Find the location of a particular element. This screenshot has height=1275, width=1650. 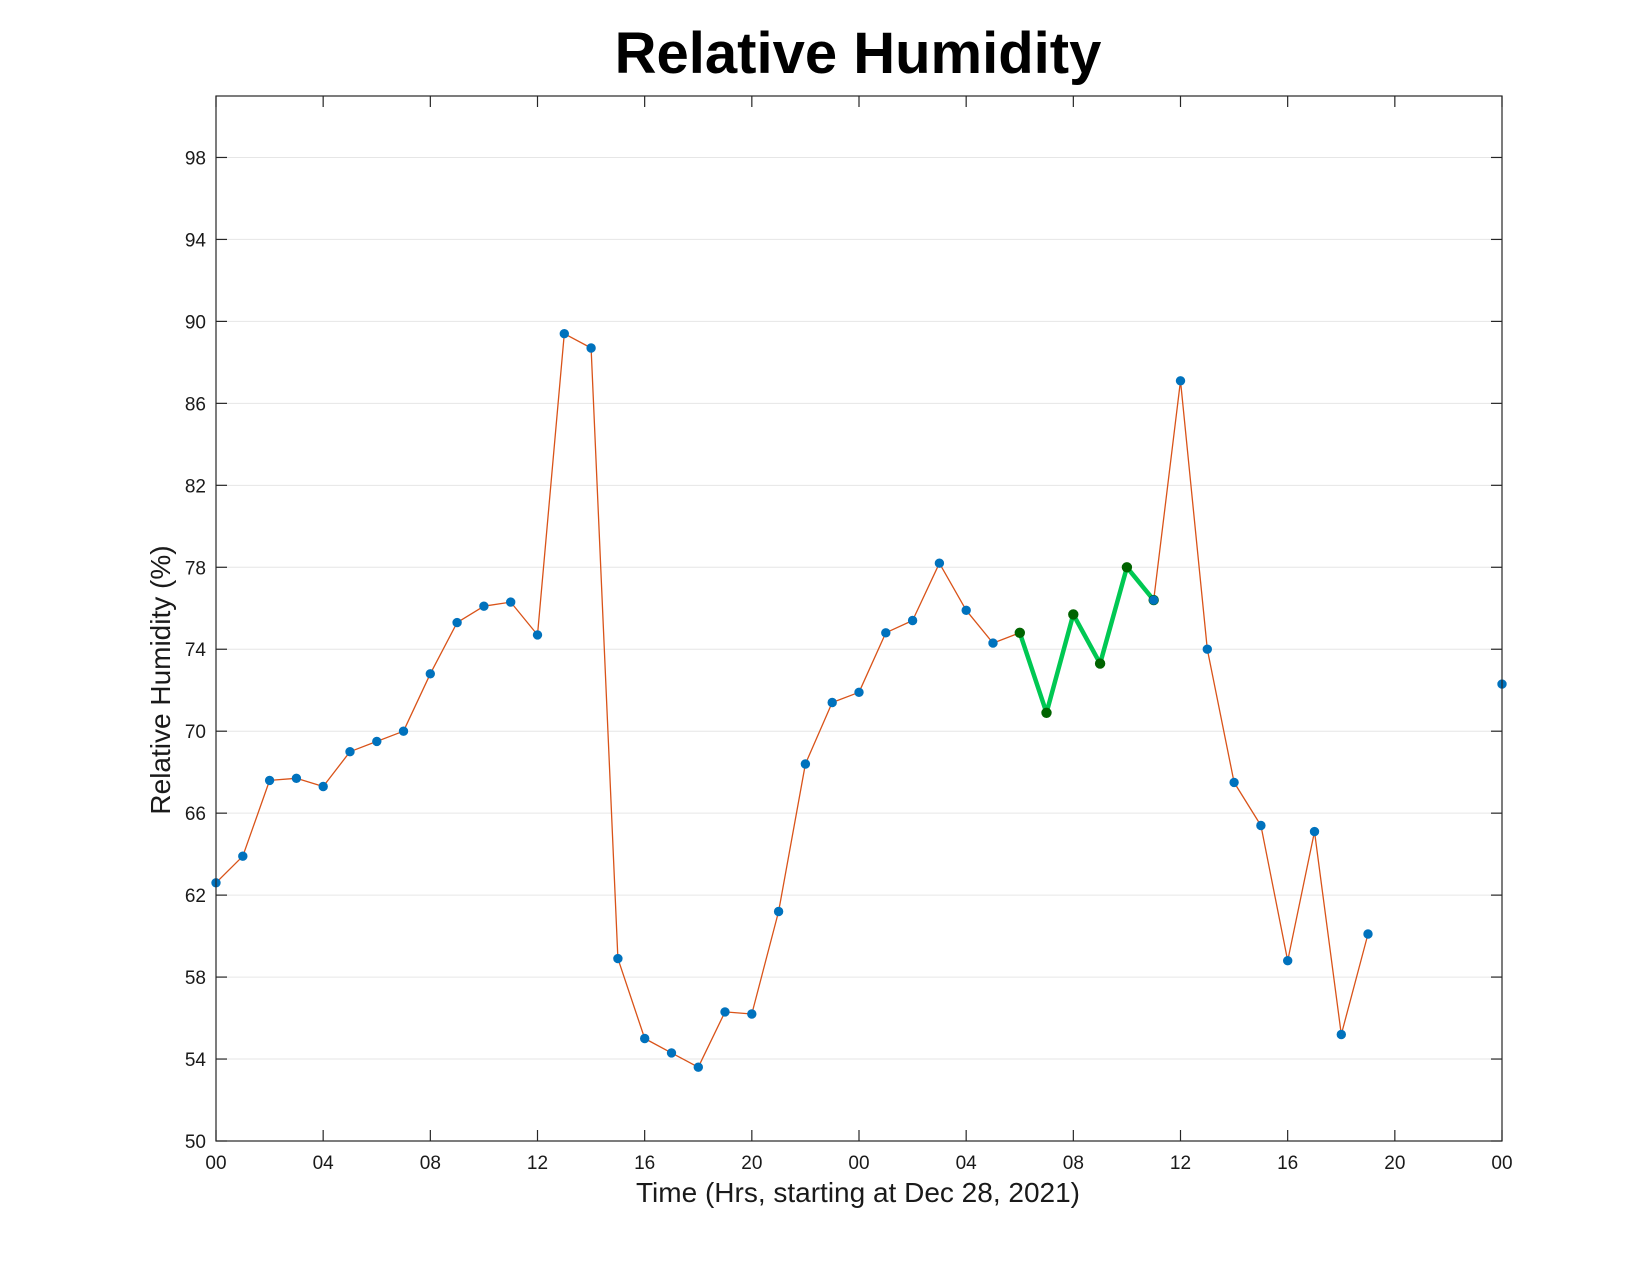

y-tick-label: 58 is located at coordinates (195, 978).